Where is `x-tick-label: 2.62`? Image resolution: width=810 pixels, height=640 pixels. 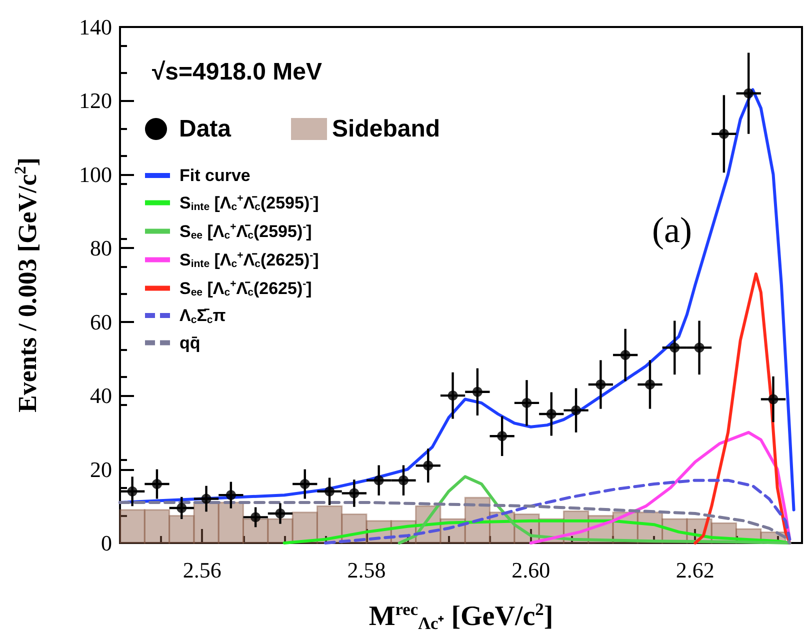 x-tick-label: 2.62 is located at coordinates (695, 570).